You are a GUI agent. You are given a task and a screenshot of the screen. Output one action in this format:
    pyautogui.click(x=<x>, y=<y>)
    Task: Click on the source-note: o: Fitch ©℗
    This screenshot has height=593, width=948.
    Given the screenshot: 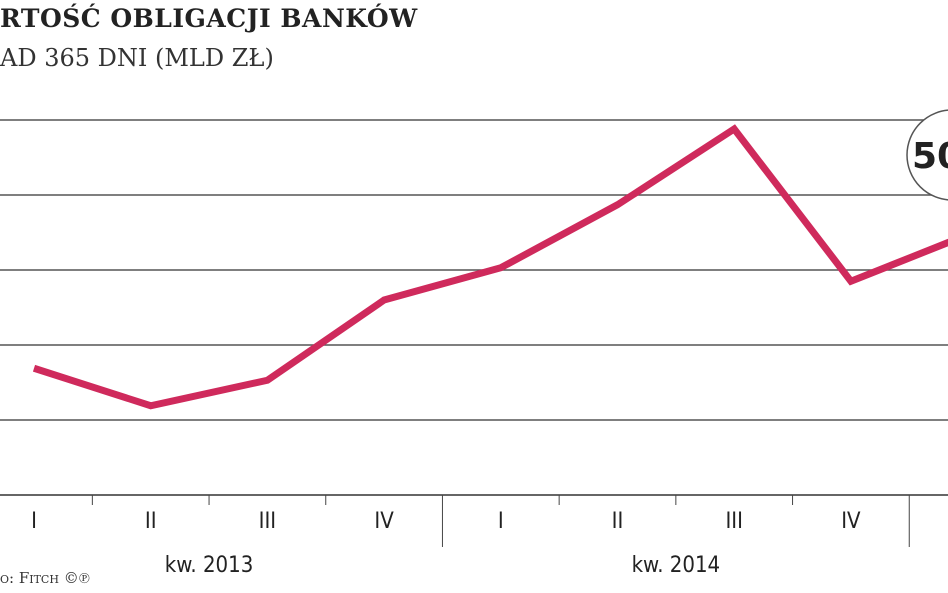 What is the action you would take?
    pyautogui.click(x=45, y=578)
    